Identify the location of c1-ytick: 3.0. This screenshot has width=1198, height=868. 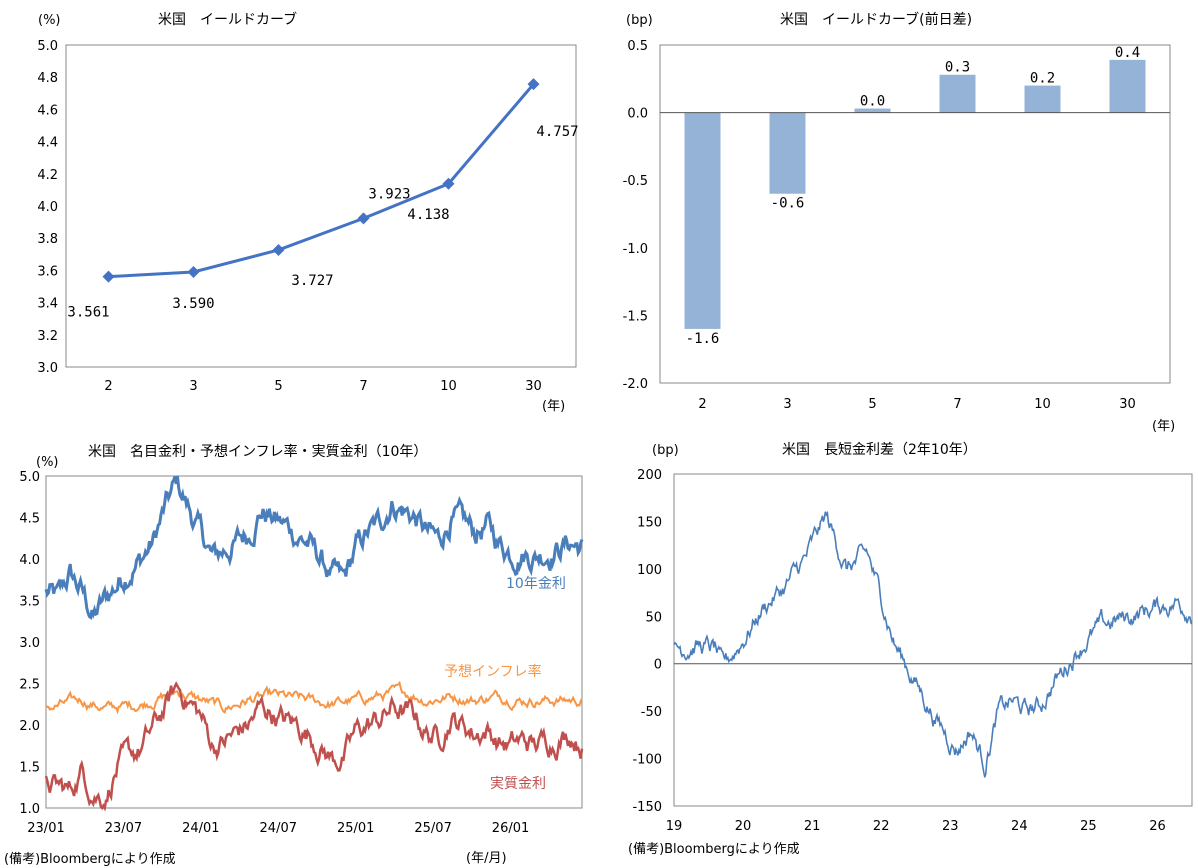
(47, 368).